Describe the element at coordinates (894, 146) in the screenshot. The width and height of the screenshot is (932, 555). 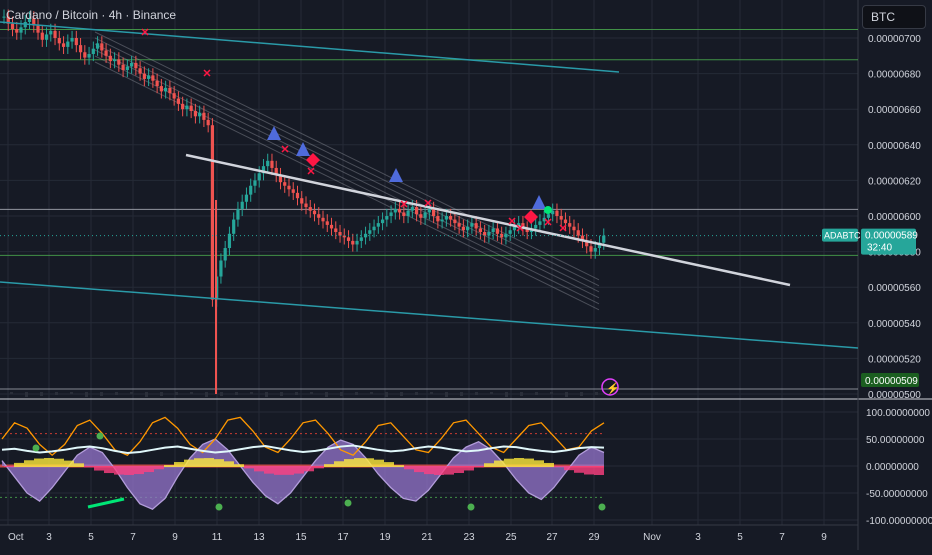
I see `y-tick-label: 0.00000640` at that location.